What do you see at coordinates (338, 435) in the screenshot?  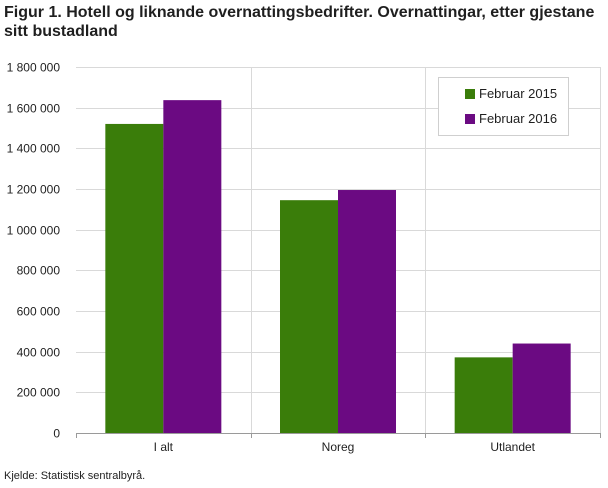 I see `axes` at bounding box center [338, 435].